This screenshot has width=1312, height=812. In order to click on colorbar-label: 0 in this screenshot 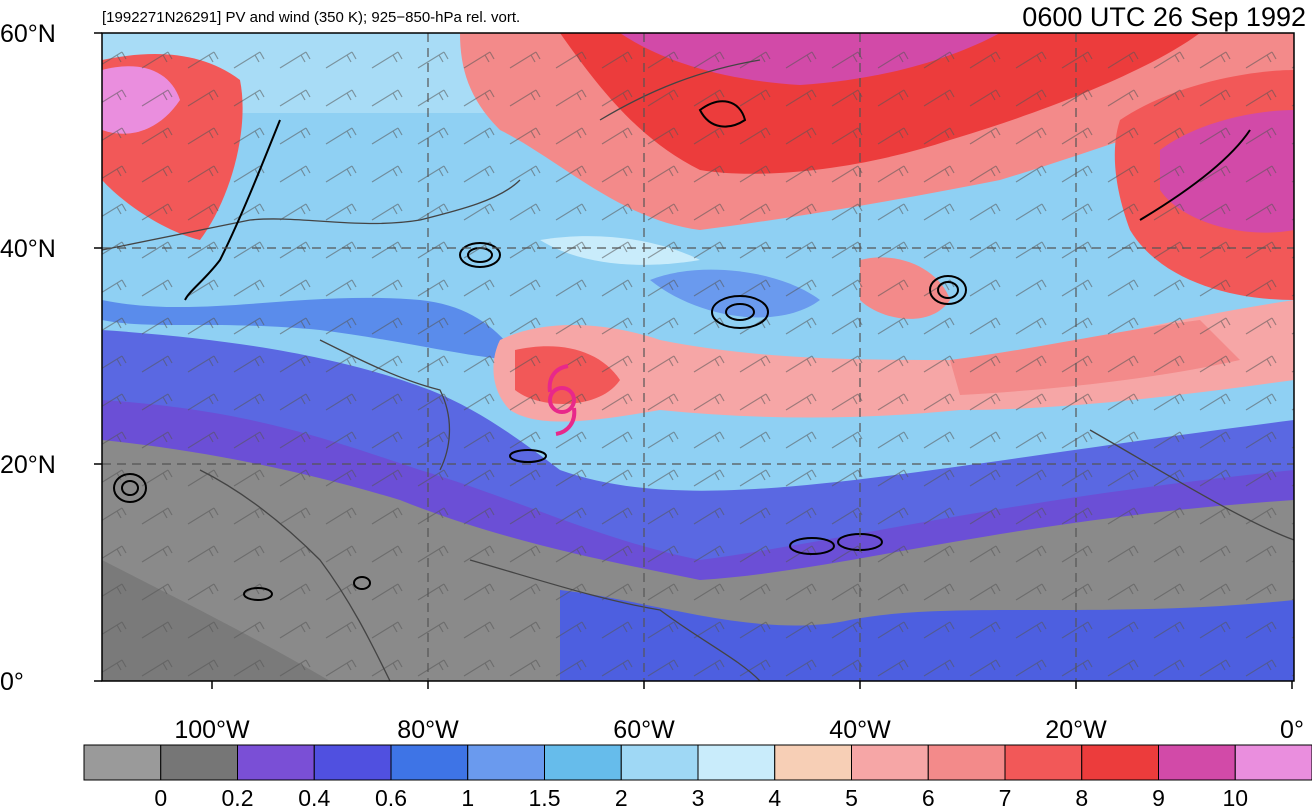, I will do `click(161, 798)`.